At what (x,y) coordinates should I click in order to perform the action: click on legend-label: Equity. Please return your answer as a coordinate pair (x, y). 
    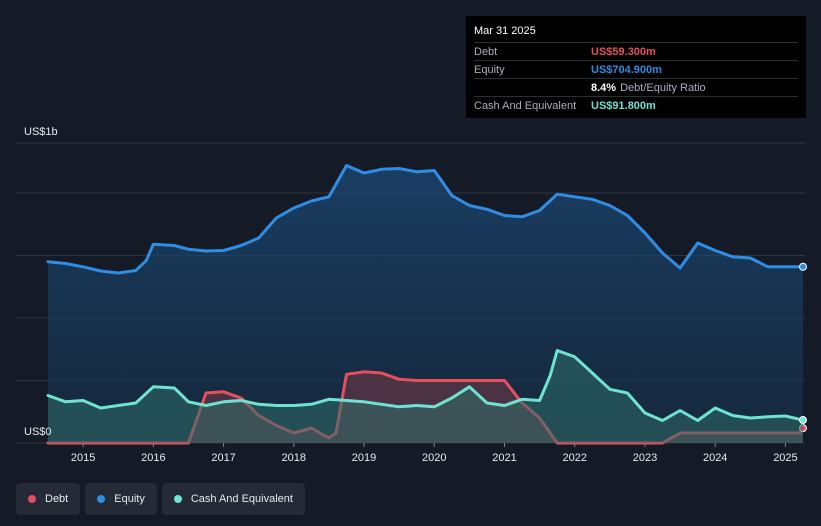
    Looking at the image, I should click on (129, 499).